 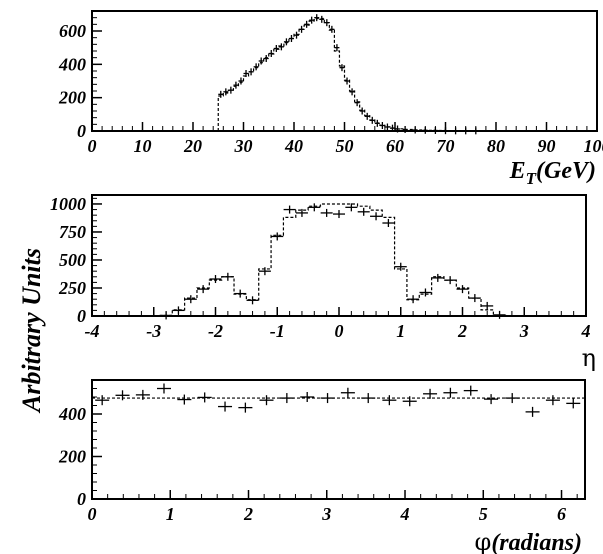 What do you see at coordinates (496, 146) in the screenshot?
I see `x-tick-label: 80` at bounding box center [496, 146].